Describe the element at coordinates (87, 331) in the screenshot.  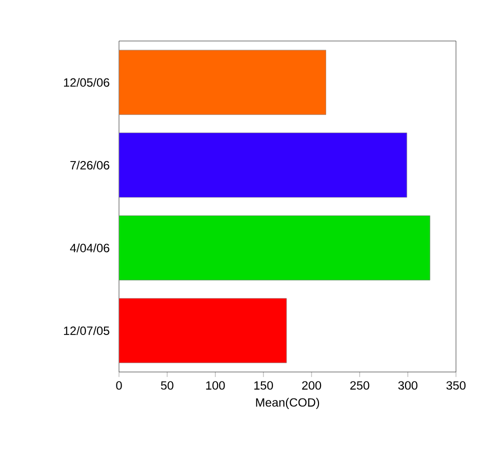
I see `y-tick-label: 12/07/05` at that location.